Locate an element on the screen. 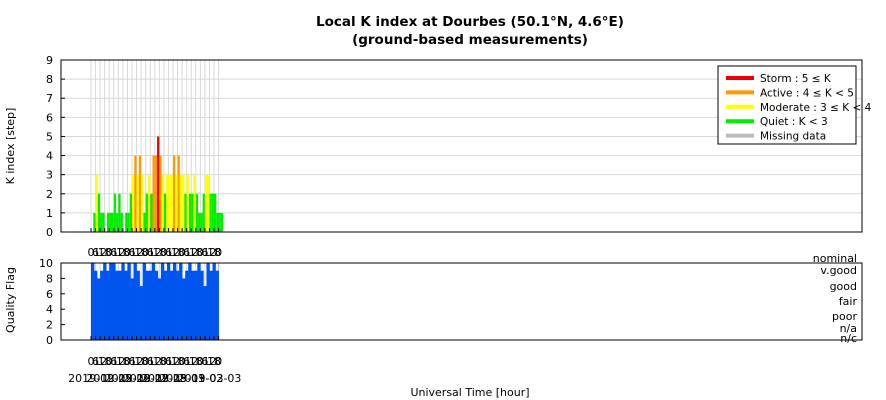 The image size is (886, 400). k-y-tick-label: 5 is located at coordinates (49, 136).